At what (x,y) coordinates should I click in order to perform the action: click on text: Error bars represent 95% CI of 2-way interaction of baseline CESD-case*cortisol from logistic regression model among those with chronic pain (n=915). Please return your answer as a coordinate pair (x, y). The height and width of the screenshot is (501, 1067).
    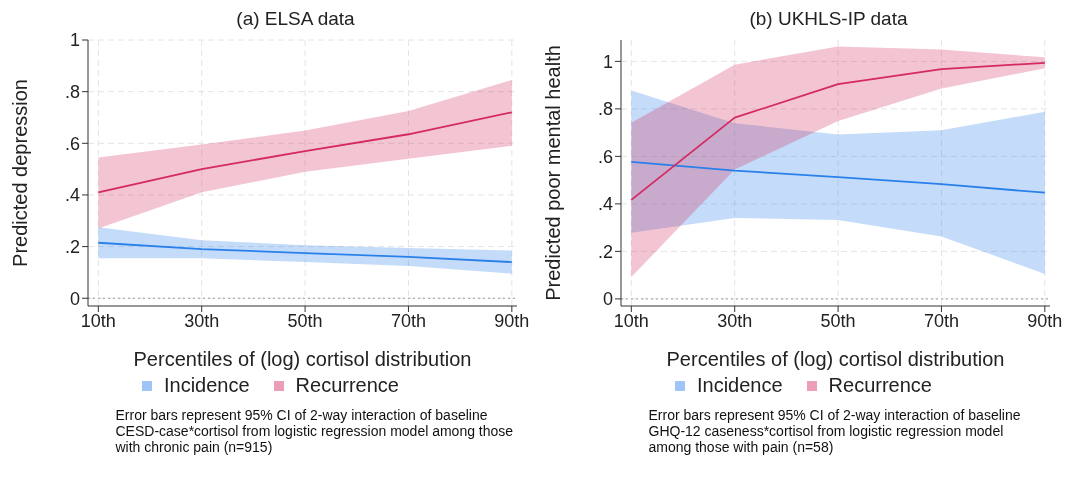
    Looking at the image, I should click on (314, 431).